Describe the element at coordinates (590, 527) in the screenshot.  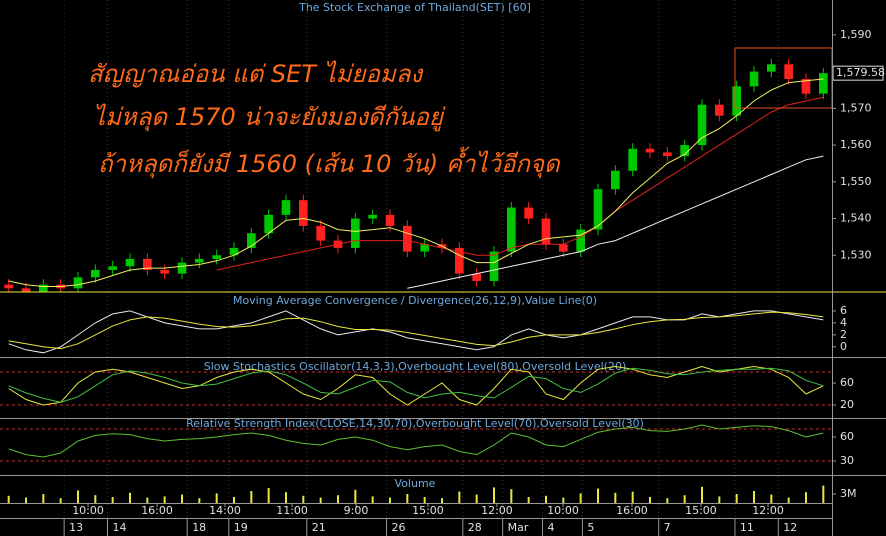
I see `date-label: 5` at that location.